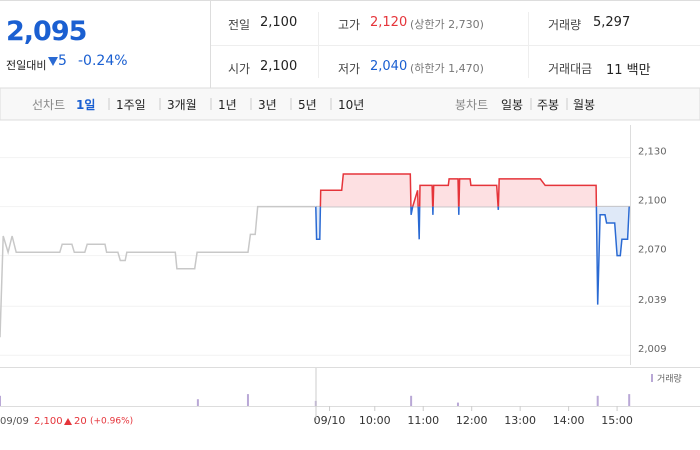 The width and height of the screenshot is (700, 450). I want to click on detail-label: 시가, so click(239, 69).